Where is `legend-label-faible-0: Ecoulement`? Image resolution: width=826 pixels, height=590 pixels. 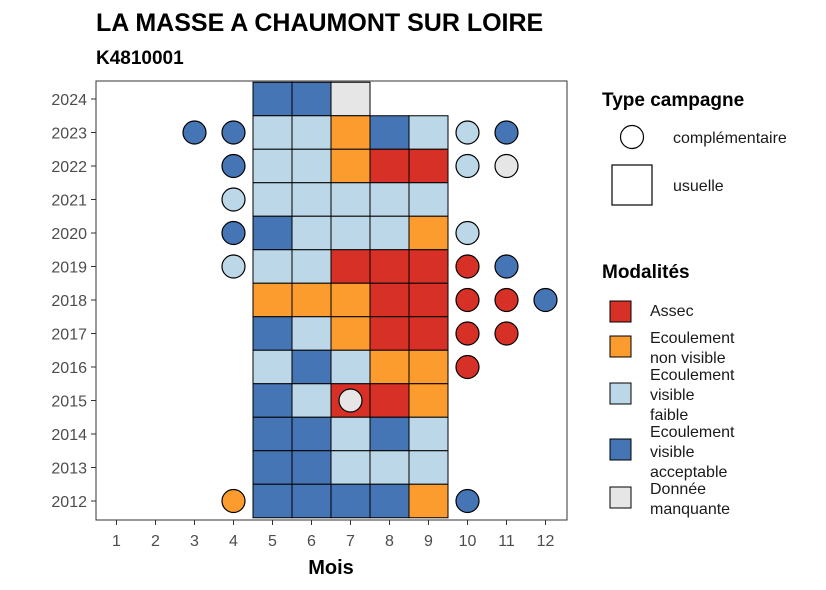 legend-label-faible-0: Ecoulement is located at coordinates (692, 375).